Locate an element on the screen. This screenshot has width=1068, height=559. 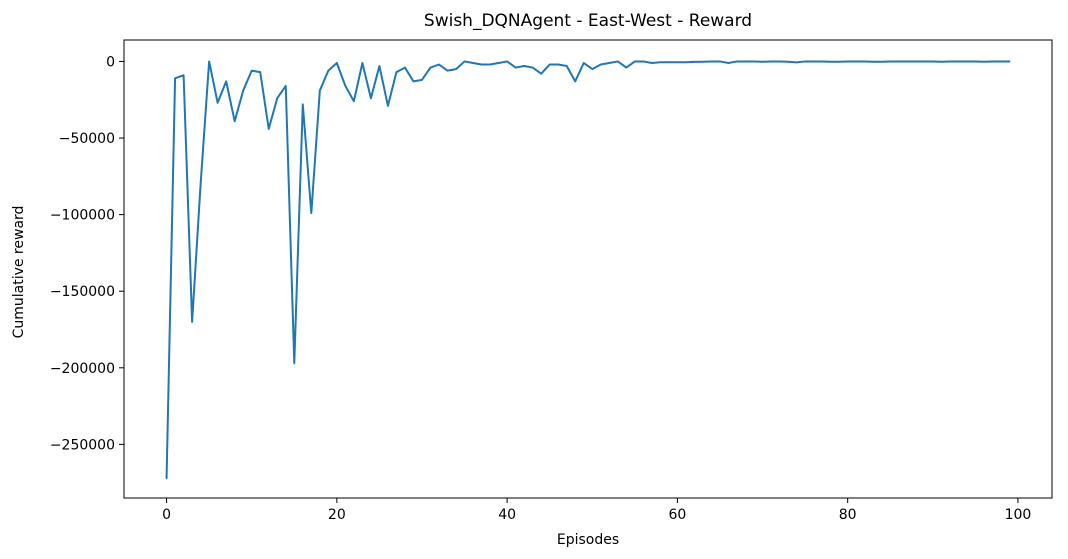
x-axis-label: Episodes is located at coordinates (588, 540).